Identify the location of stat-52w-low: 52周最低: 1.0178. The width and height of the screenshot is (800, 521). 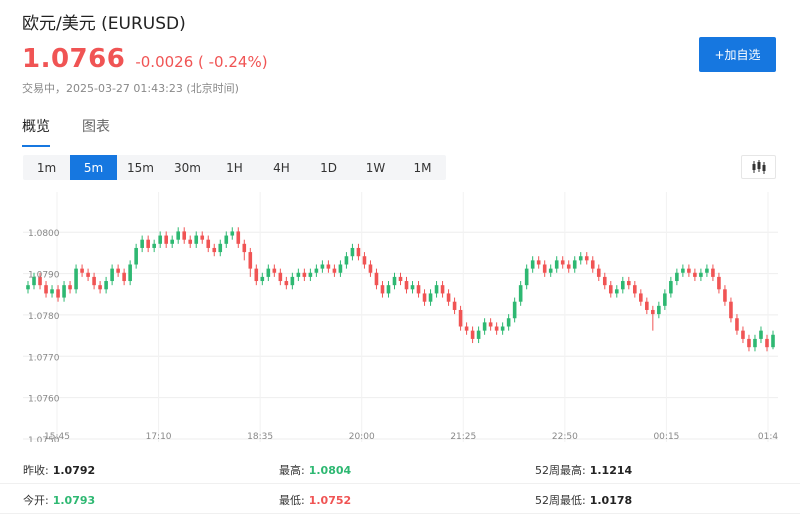
(584, 500).